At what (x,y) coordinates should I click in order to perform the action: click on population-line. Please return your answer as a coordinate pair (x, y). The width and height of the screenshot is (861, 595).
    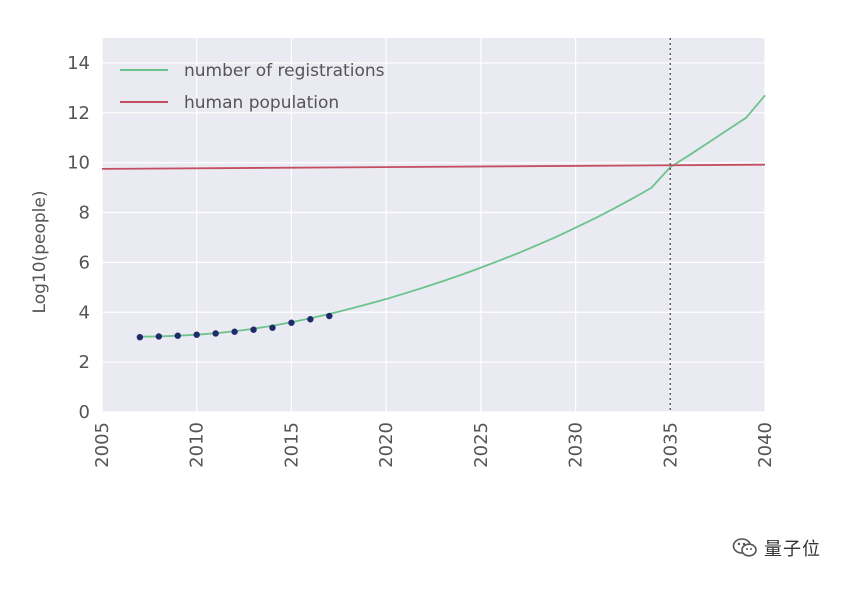
    Looking at the image, I should click on (433, 166).